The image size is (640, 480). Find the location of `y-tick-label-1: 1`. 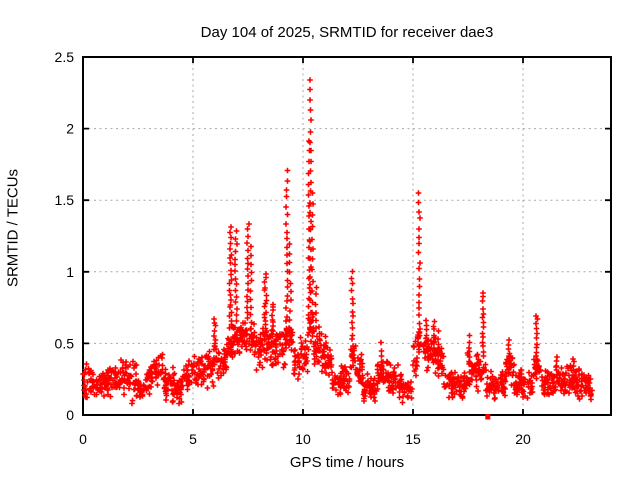

y-tick-label-1: 1 is located at coordinates (70, 272).